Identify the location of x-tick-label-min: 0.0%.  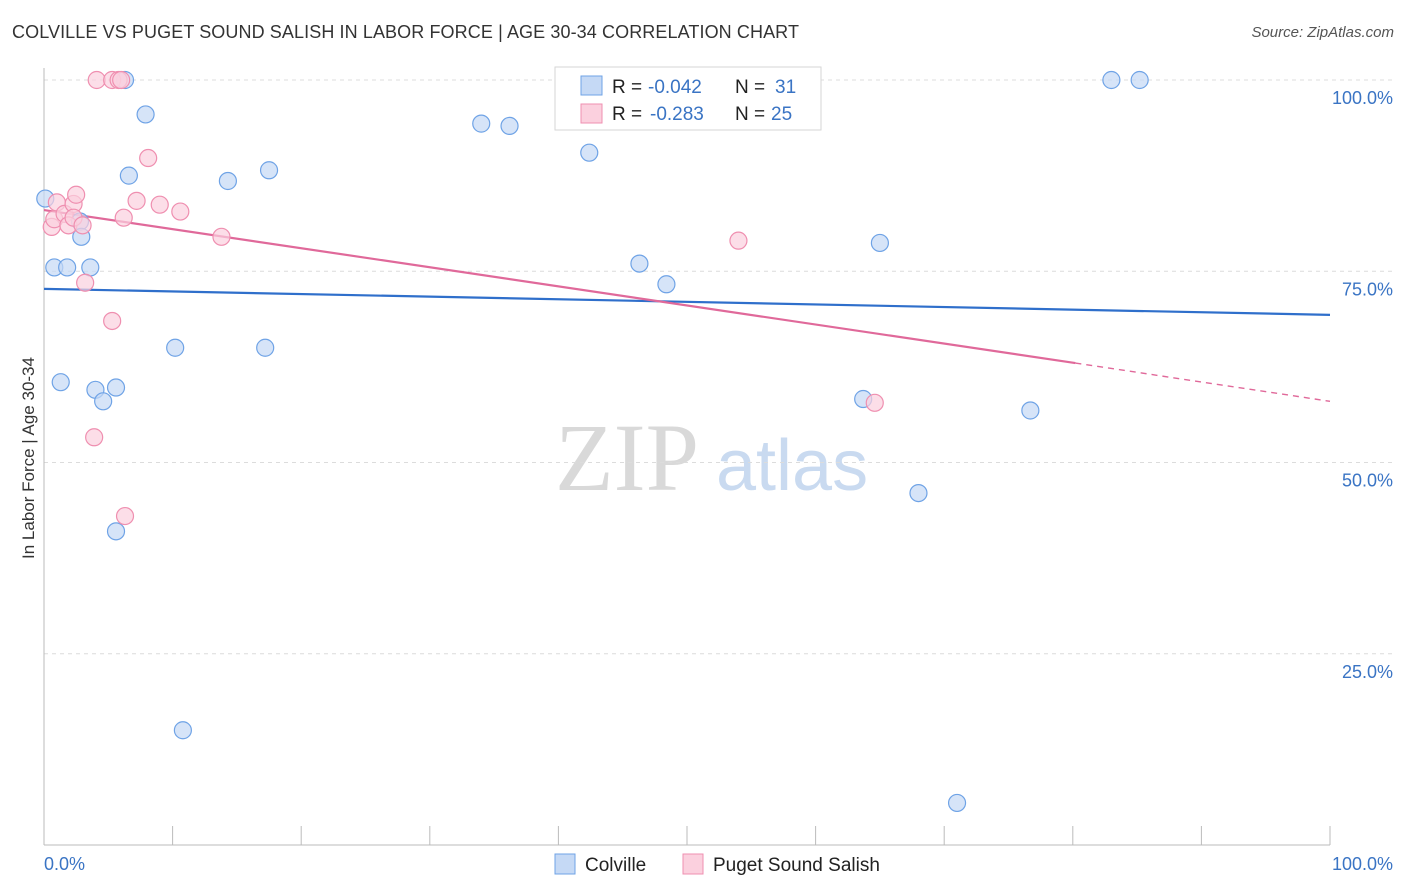
(64, 864).